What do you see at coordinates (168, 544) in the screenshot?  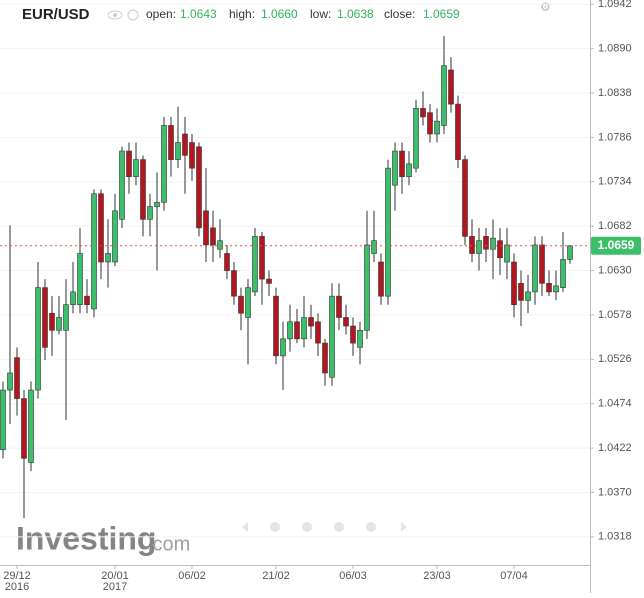 I see `brand-suffix: .com` at bounding box center [168, 544].